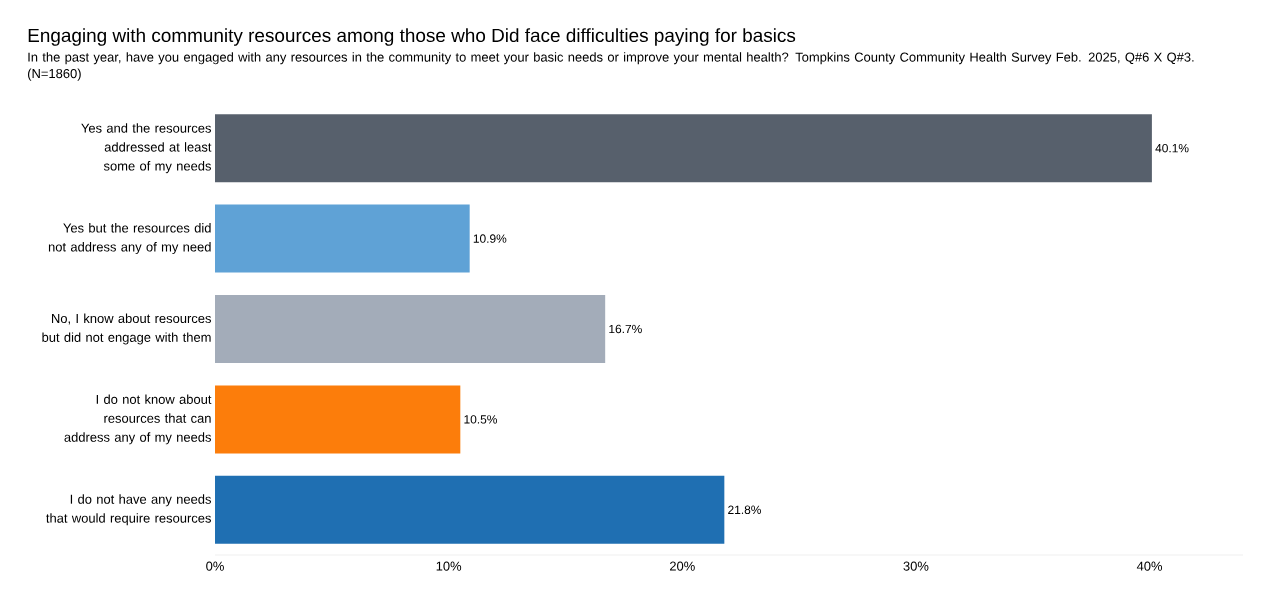 This screenshot has height=601, width=1262. Describe the element at coordinates (625, 329) in the screenshot. I see `data-label: 16.7%` at that location.